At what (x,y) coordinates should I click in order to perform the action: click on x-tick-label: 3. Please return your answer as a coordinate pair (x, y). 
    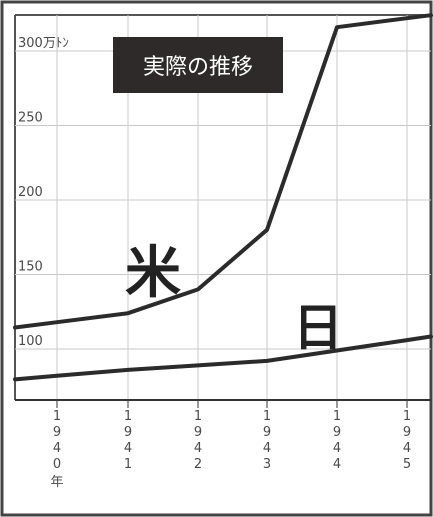
    Looking at the image, I should click on (267, 464).